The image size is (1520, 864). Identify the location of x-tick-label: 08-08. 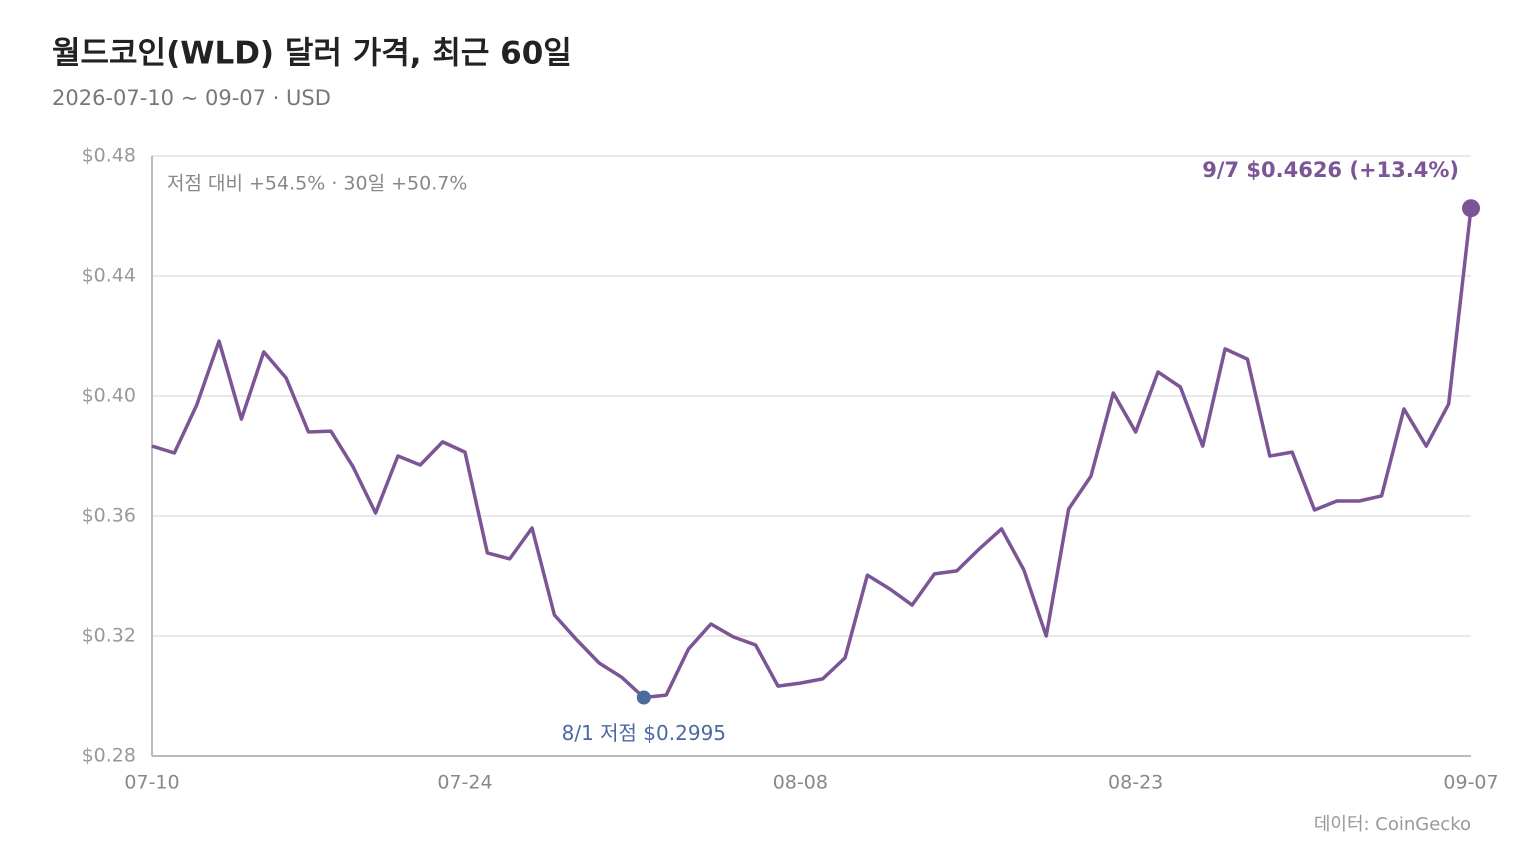
(800, 783).